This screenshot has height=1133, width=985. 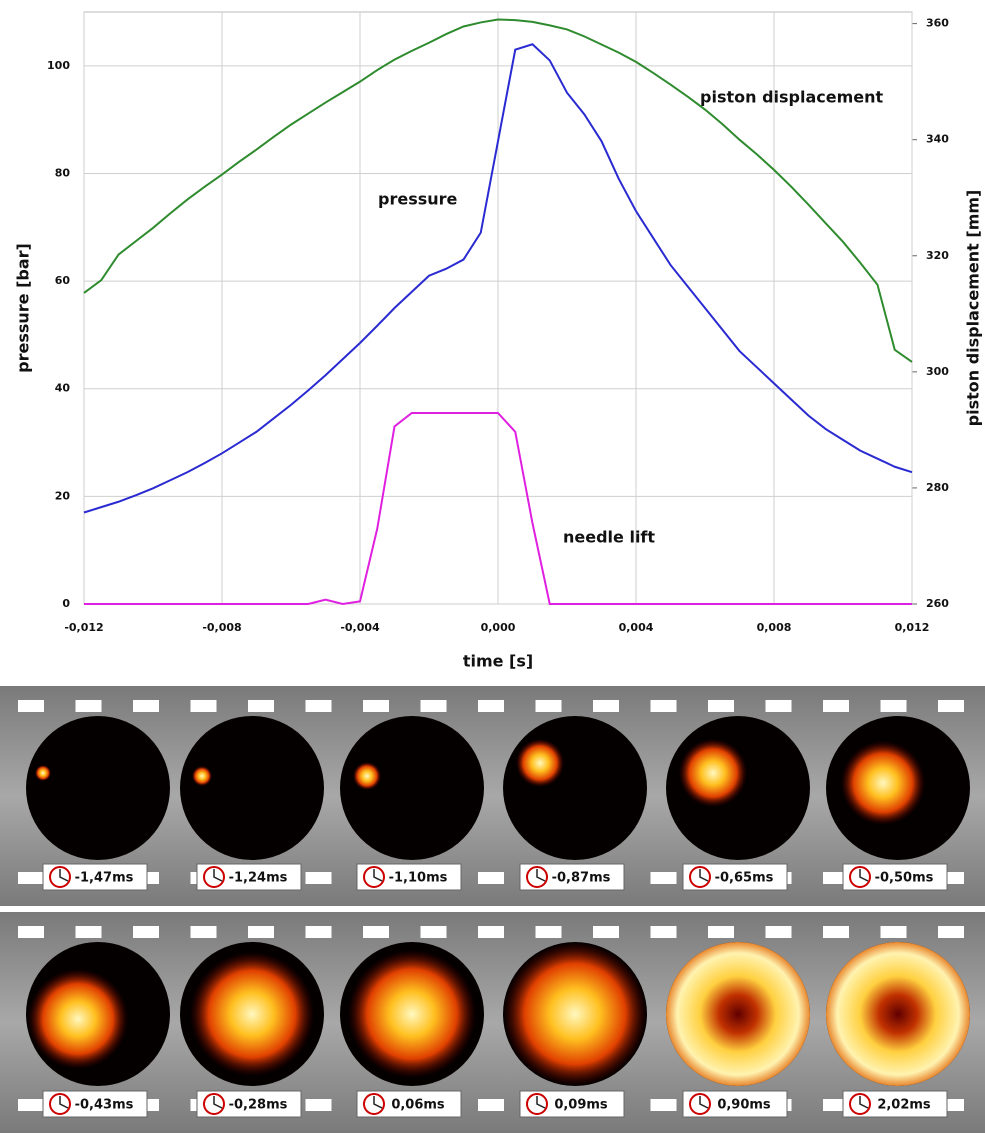 I want to click on series-label: pressure, so click(x=418, y=199).